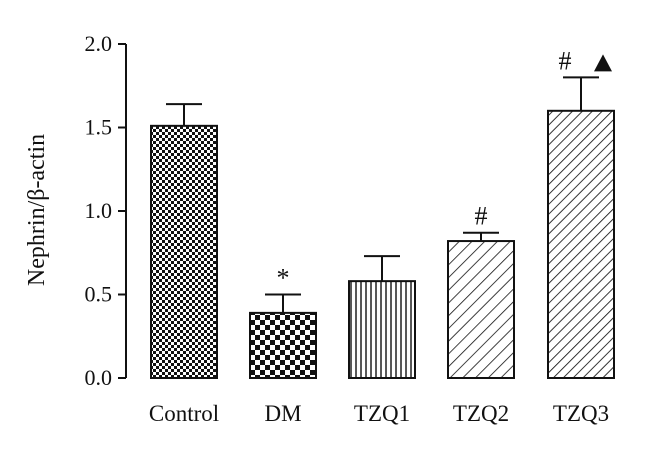 The width and height of the screenshot is (660, 464). Describe the element at coordinates (581, 244) in the screenshot. I see `bar-tzq3` at that location.